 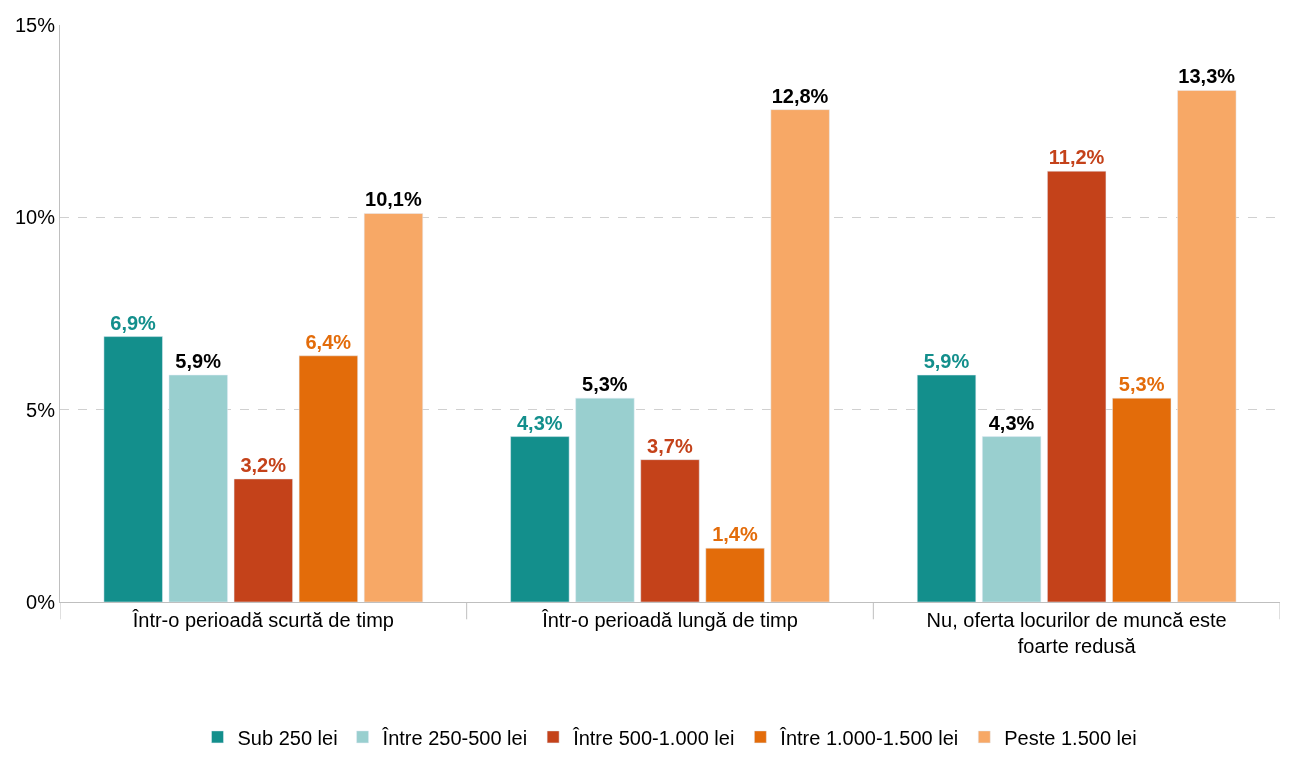 I want to click on y-tick-label: 10%, so click(x=35, y=217).